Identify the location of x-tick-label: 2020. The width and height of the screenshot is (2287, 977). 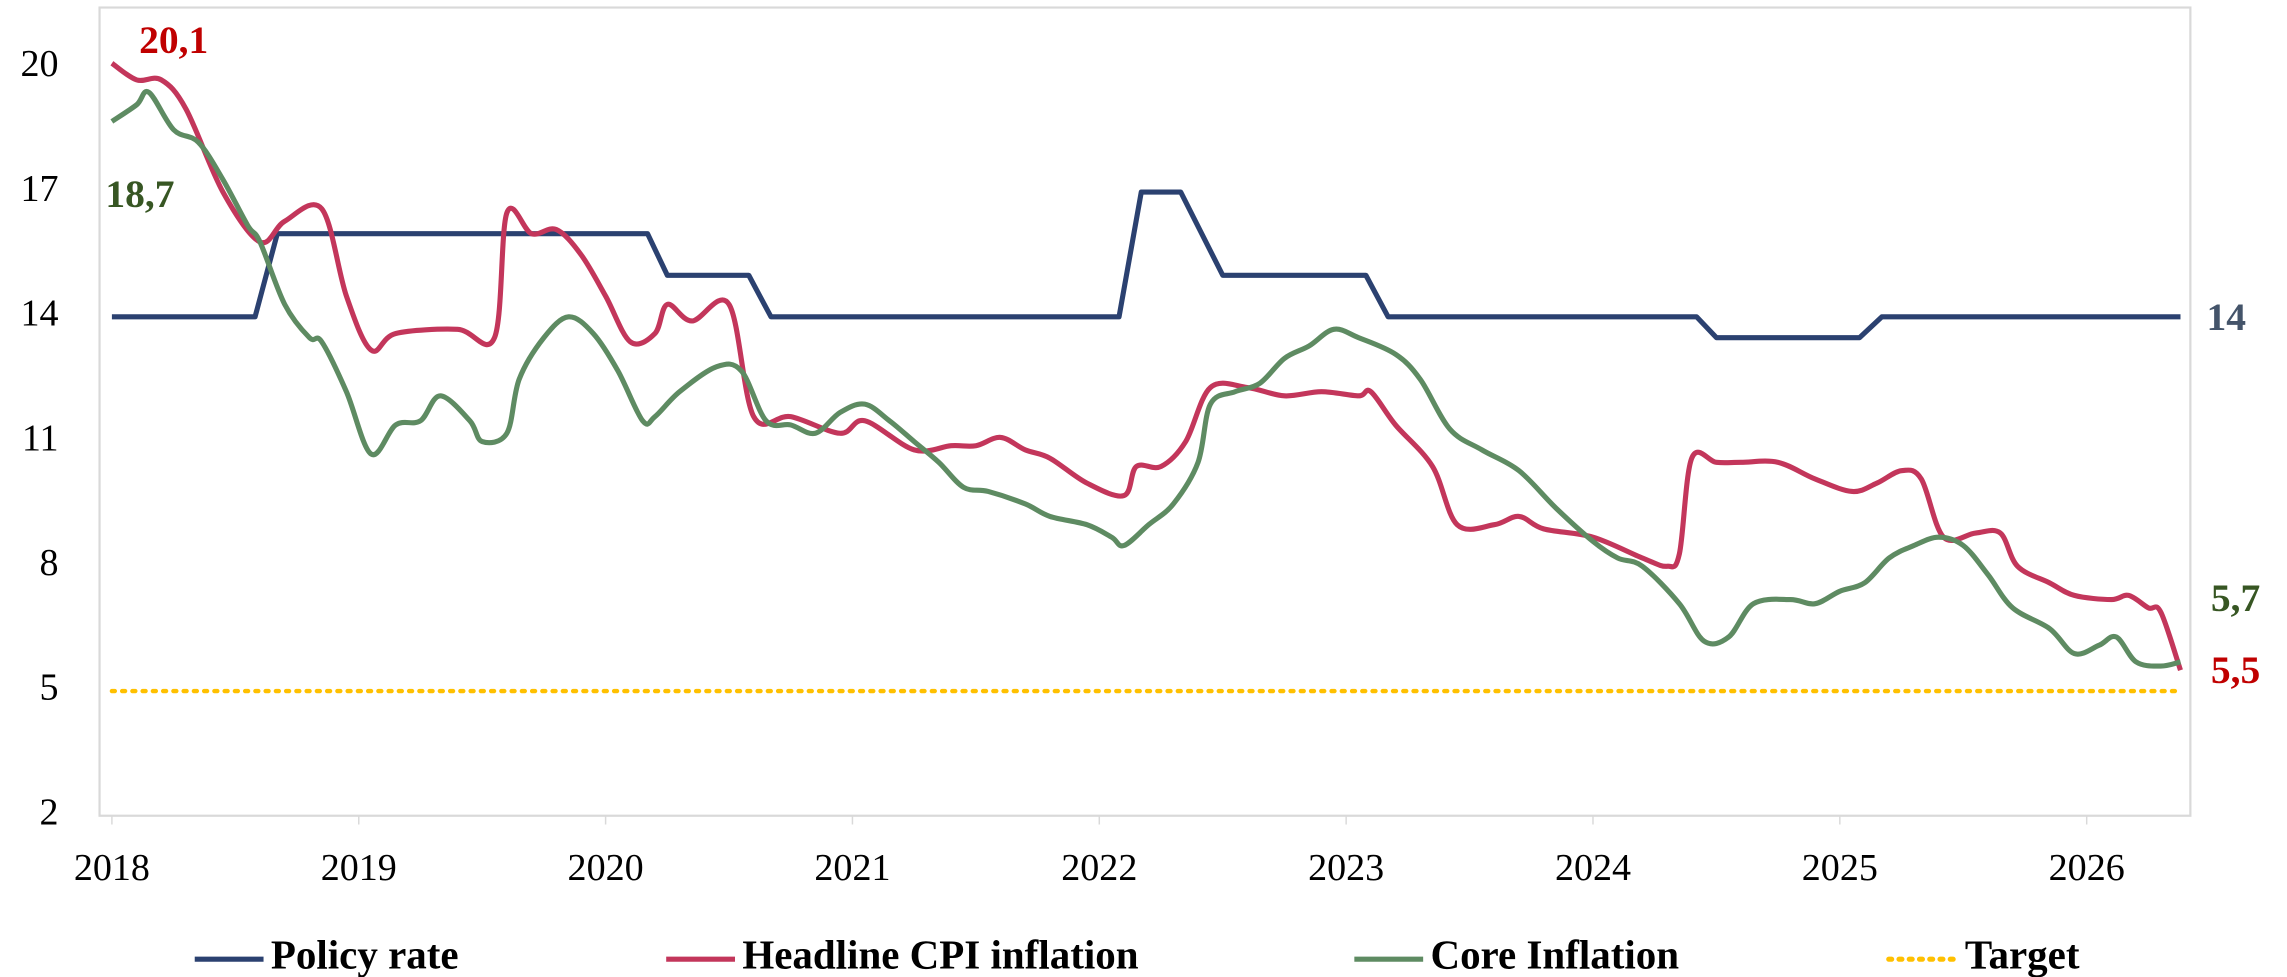
(606, 868).